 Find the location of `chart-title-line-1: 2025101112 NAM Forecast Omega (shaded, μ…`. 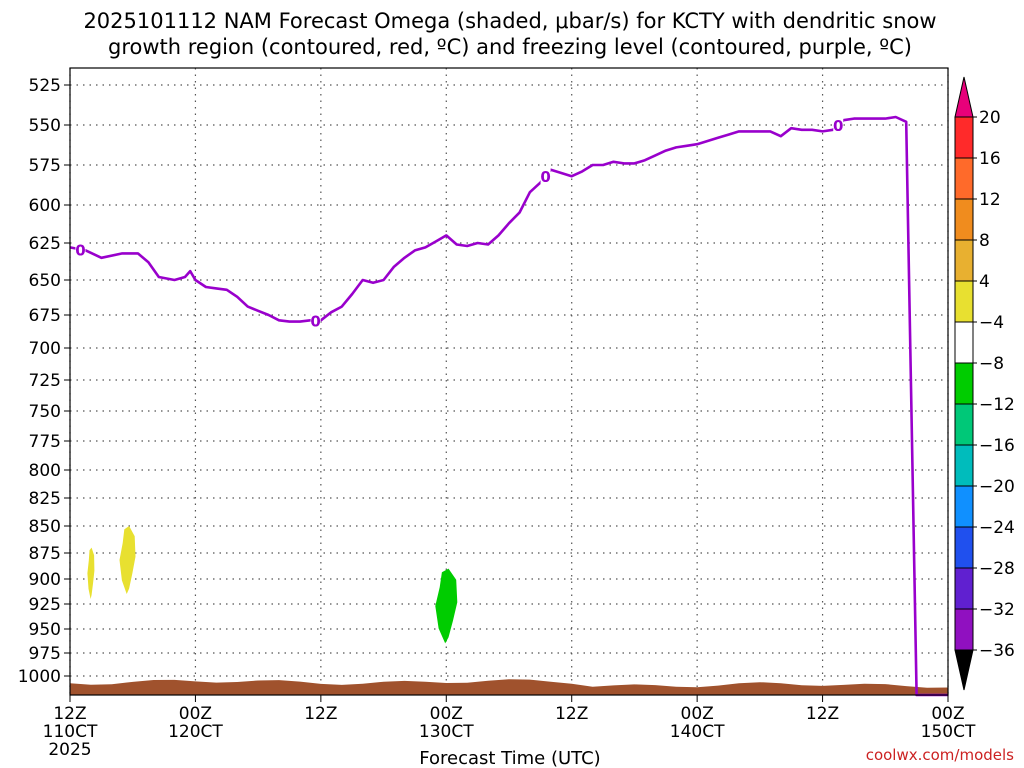

chart-title-line-1: 2025101112 NAM Forecast Omega (shaded, μ… is located at coordinates (509, 21).